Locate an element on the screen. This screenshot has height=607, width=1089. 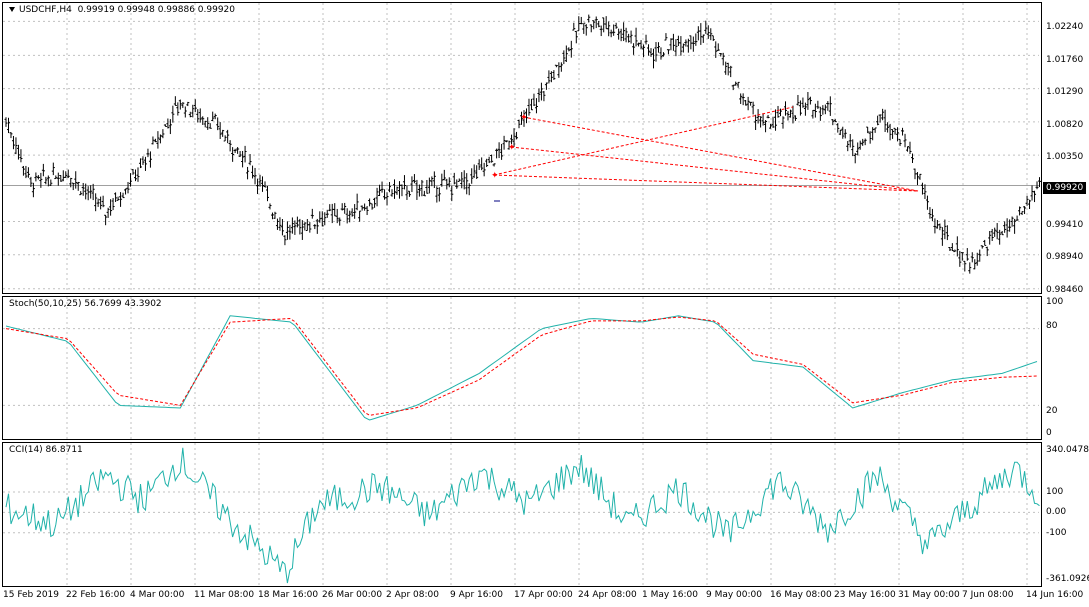
price-label: 1.01760 is located at coordinates (1065, 60).